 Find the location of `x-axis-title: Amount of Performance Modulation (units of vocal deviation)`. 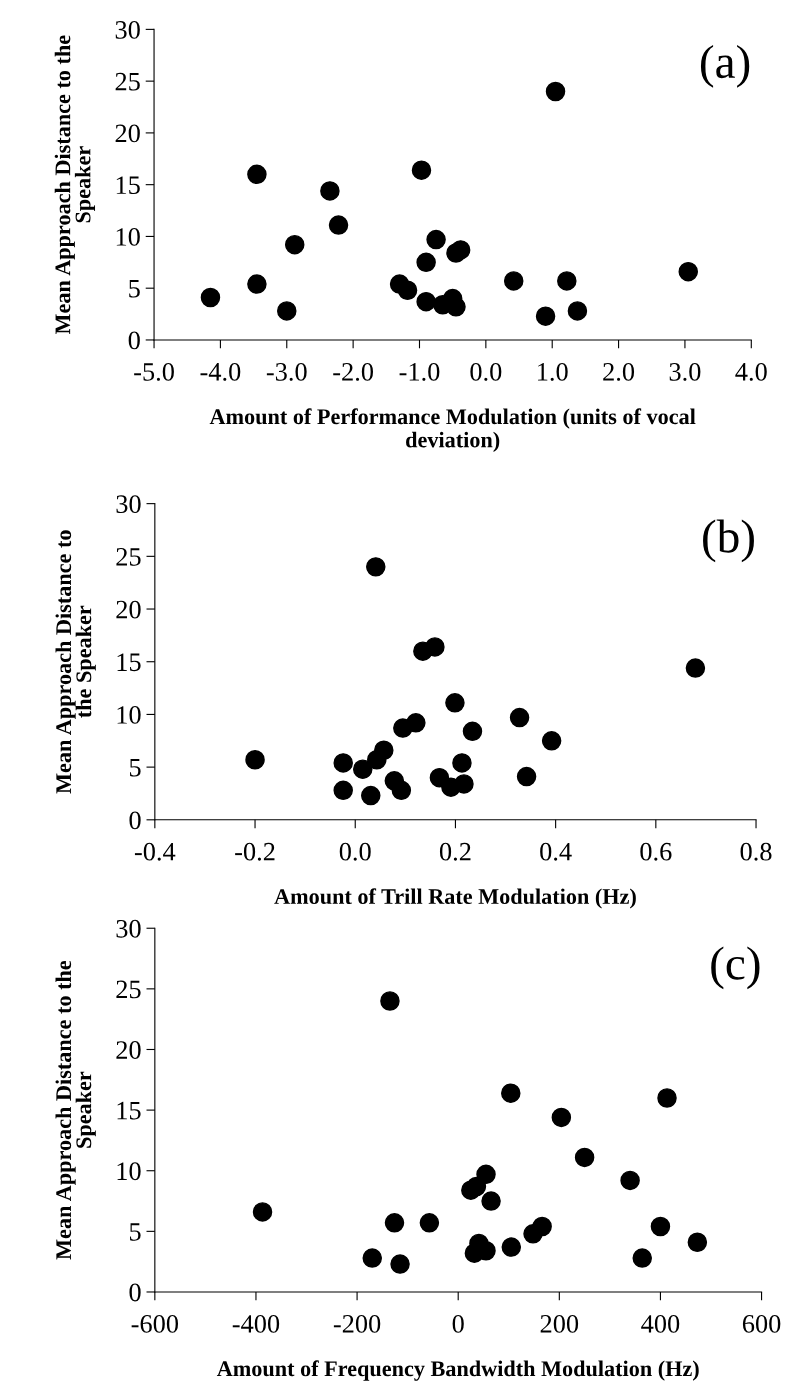

x-axis-title: Amount of Performance Modulation (units of vocal deviation) is located at coordinates (452, 430).